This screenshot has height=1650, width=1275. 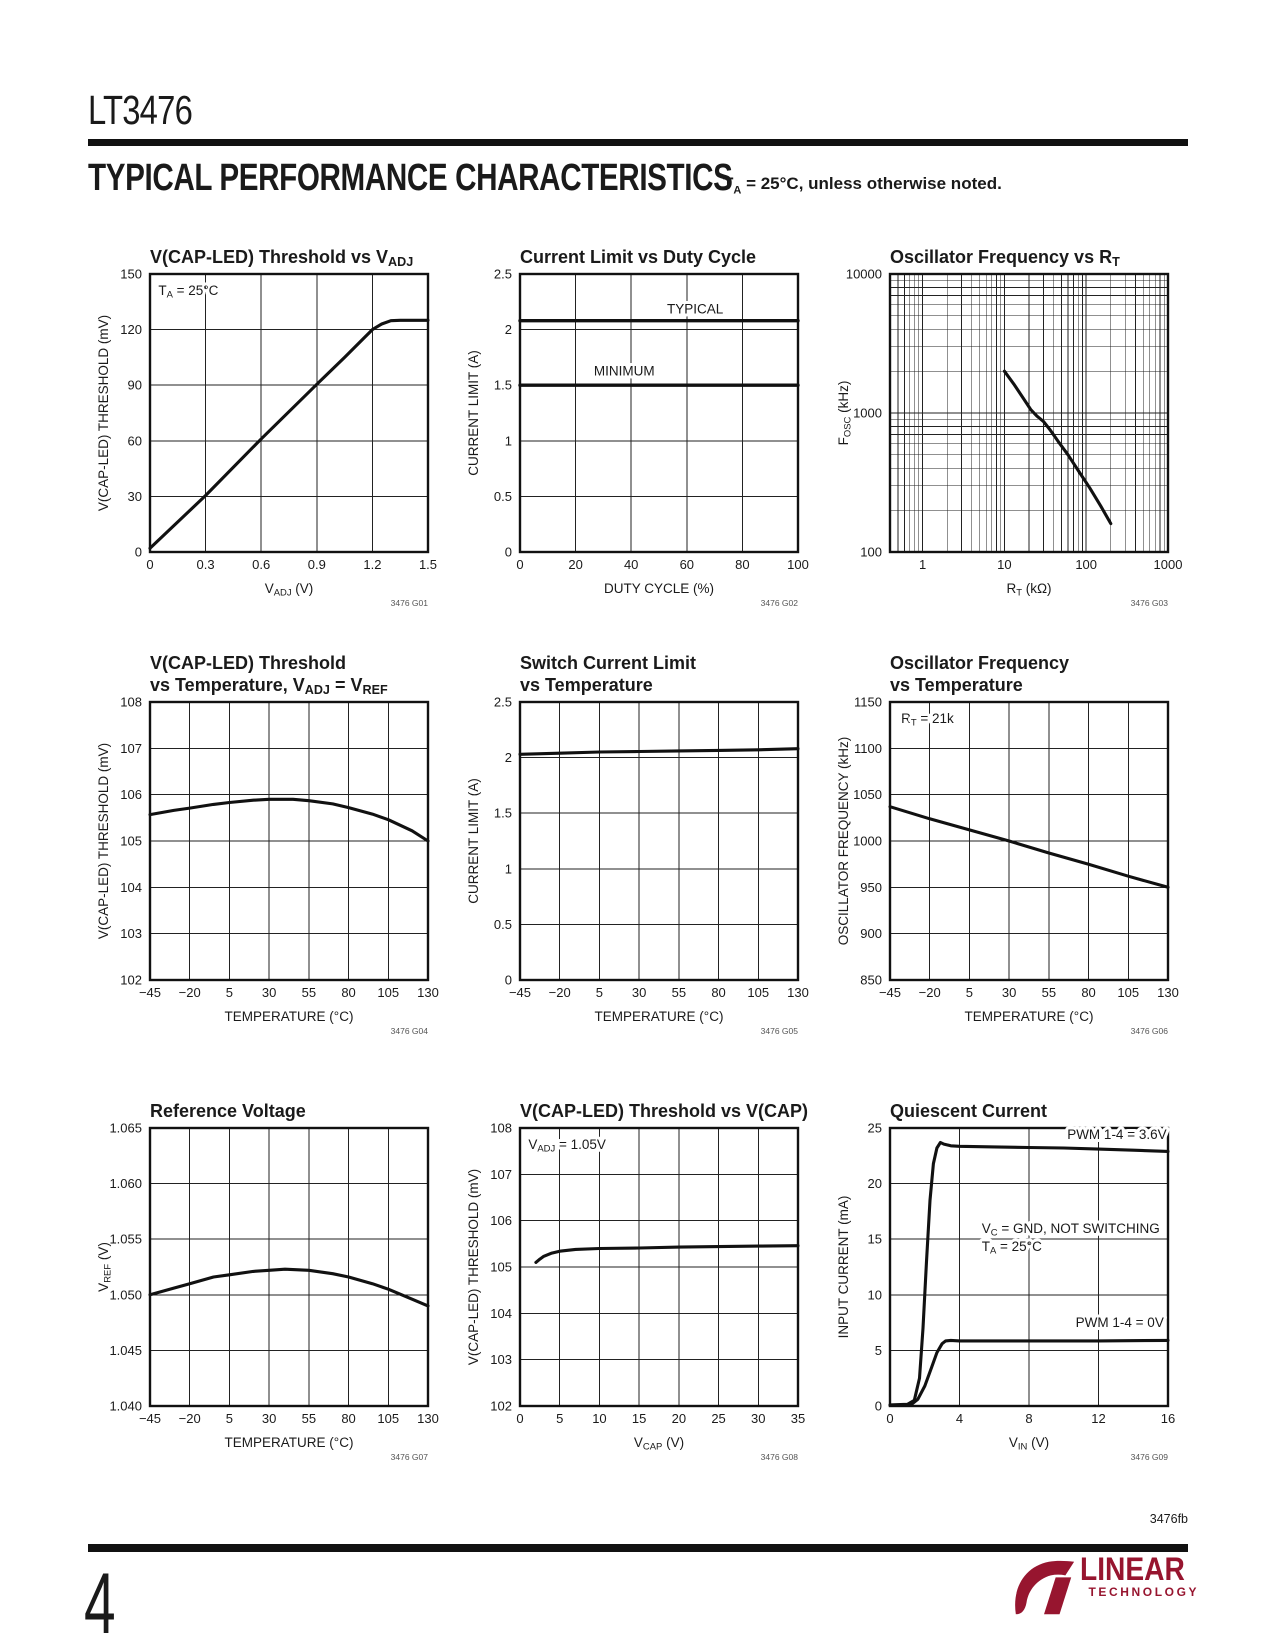 I want to click on svg-text: 2, so click(x=508, y=757).